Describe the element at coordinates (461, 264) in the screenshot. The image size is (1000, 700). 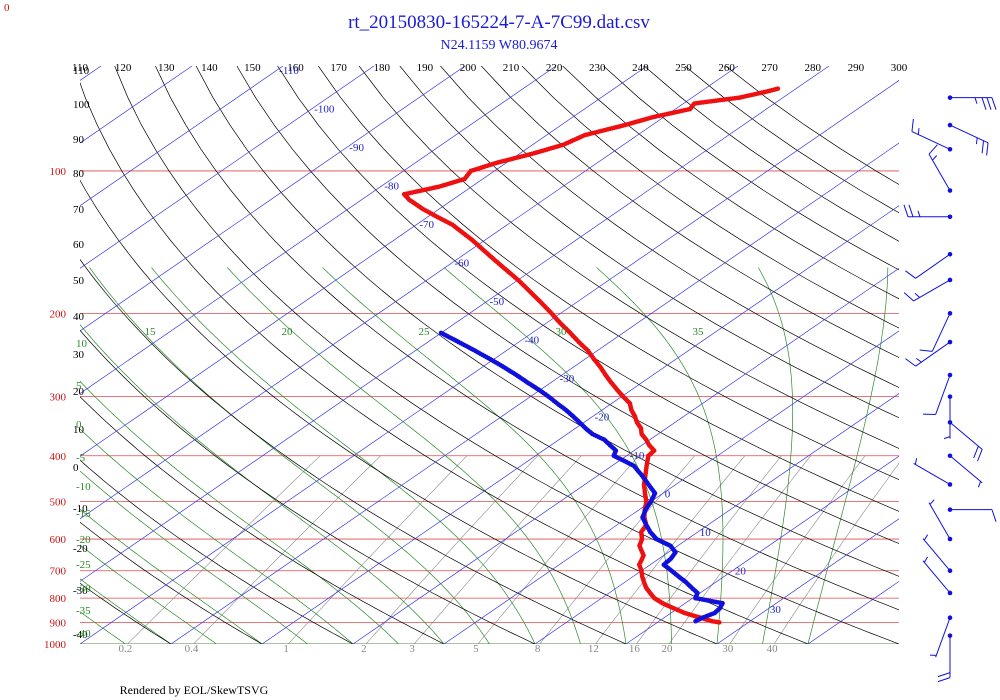
I see `isotherm-label: -60` at that location.